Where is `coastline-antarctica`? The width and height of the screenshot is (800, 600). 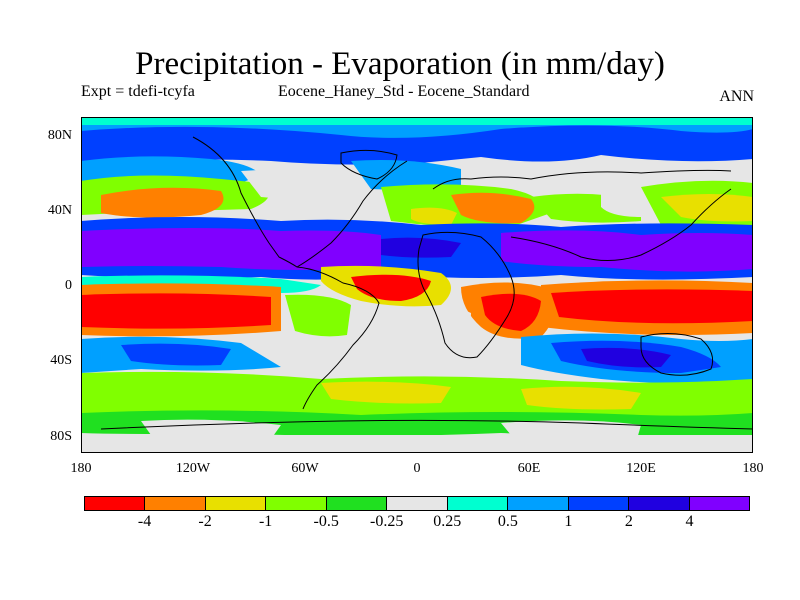 coastline-antarctica is located at coordinates (426, 424).